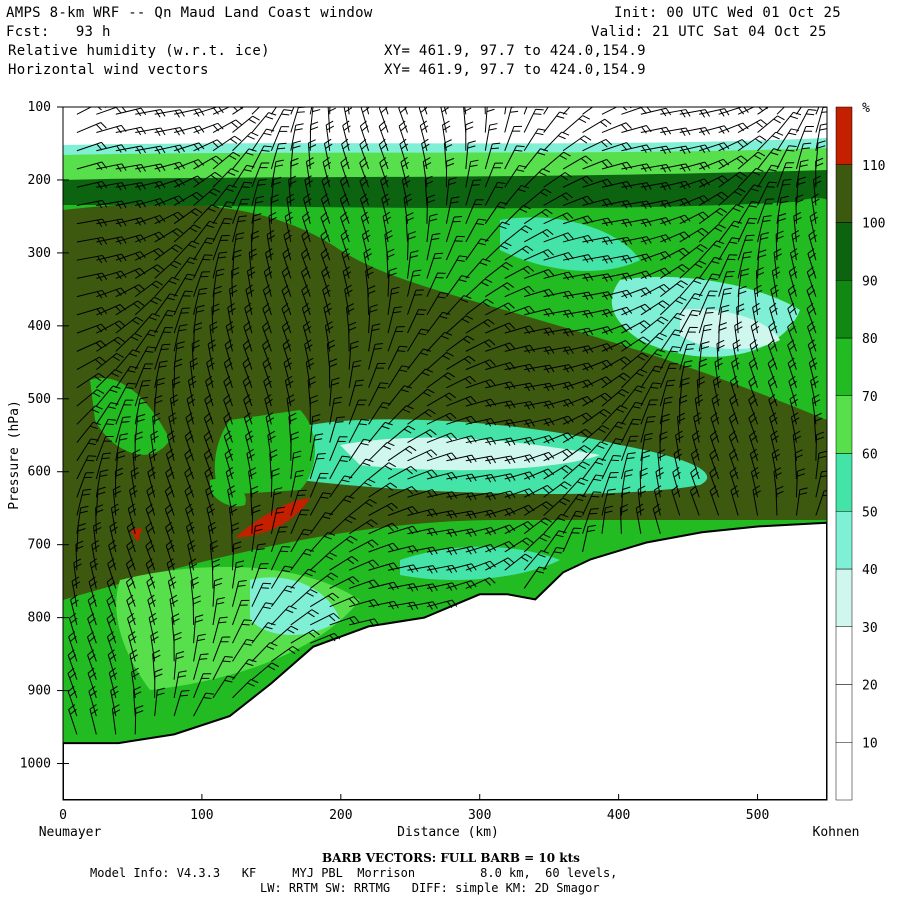 The height and width of the screenshot is (900, 900). What do you see at coordinates (844, 482) in the screenshot?
I see `colorbar-swatch` at bounding box center [844, 482].